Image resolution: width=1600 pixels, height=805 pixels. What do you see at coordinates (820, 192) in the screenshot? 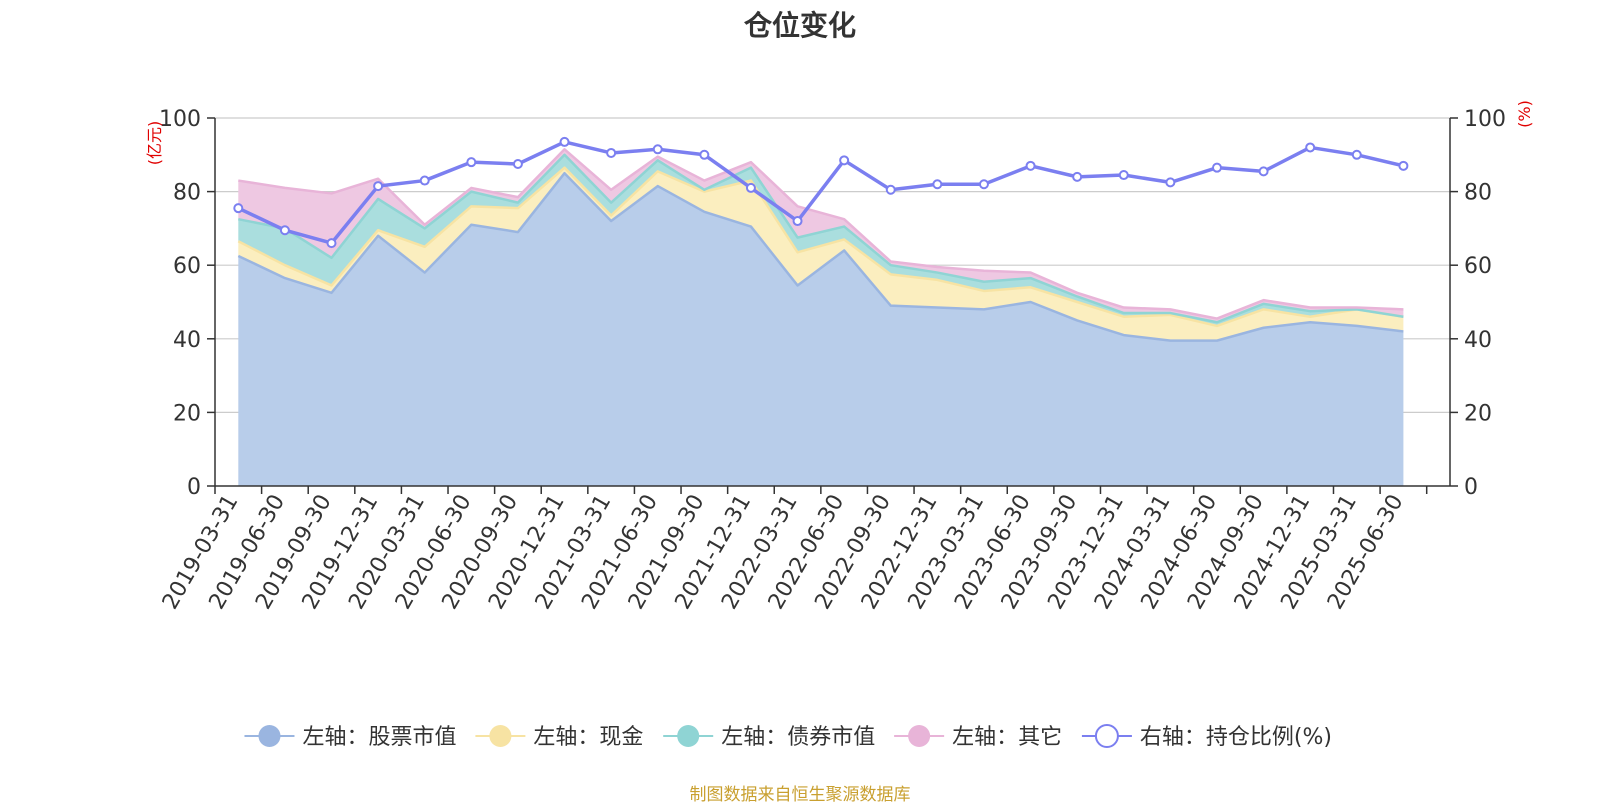
I see `ratio-line` at bounding box center [820, 192].